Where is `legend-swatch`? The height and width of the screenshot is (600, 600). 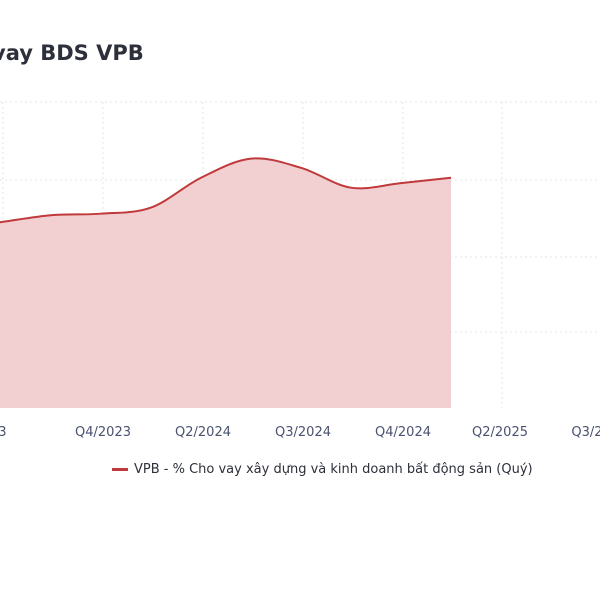
legend-swatch is located at coordinates (120, 469).